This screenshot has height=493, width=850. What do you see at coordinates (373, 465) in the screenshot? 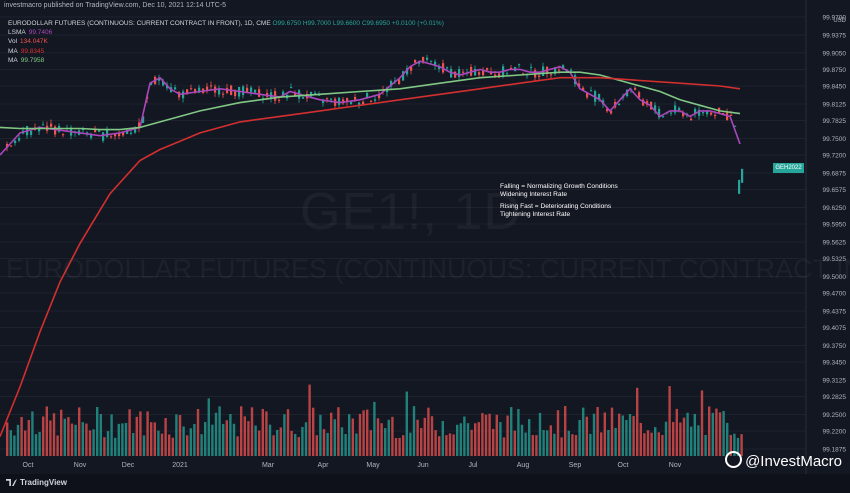
I see `x-tick-label: May` at bounding box center [373, 465].